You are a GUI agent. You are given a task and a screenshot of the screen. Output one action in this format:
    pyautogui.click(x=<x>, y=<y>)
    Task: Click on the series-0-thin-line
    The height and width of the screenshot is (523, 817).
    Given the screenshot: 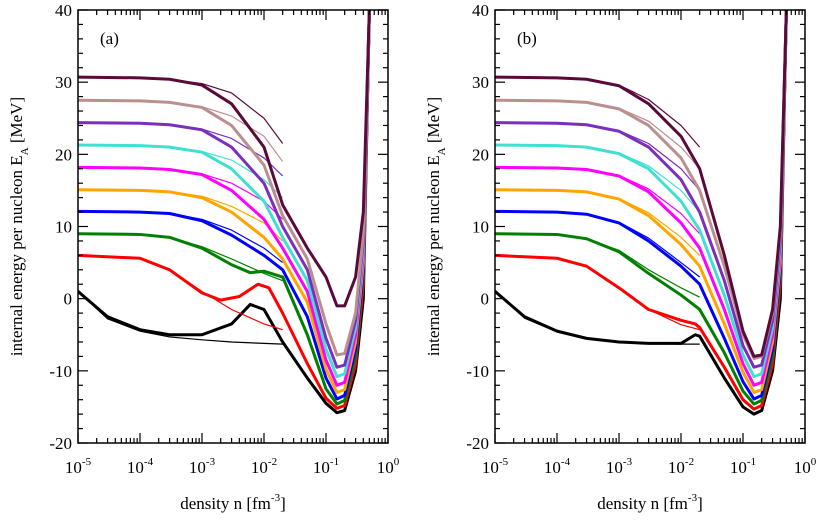 What is the action you would take?
    pyautogui.click(x=180, y=318)
    